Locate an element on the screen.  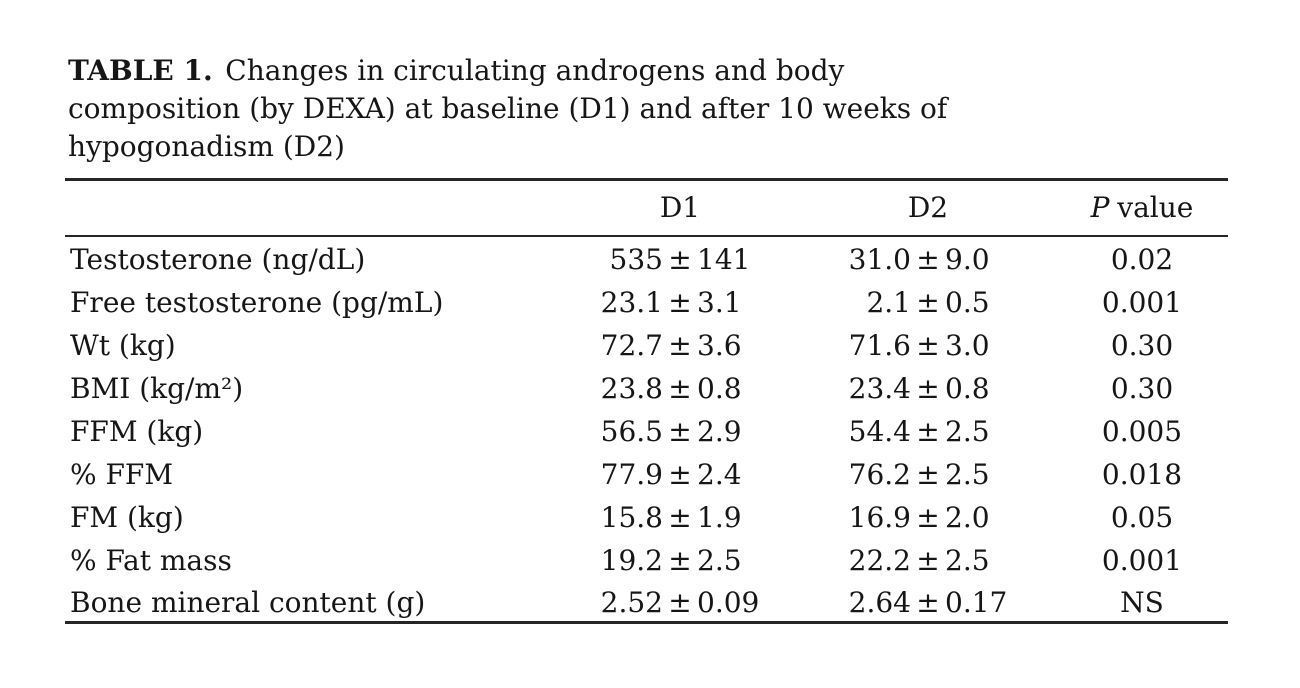
row-label: % FFM is located at coordinates (122, 474).